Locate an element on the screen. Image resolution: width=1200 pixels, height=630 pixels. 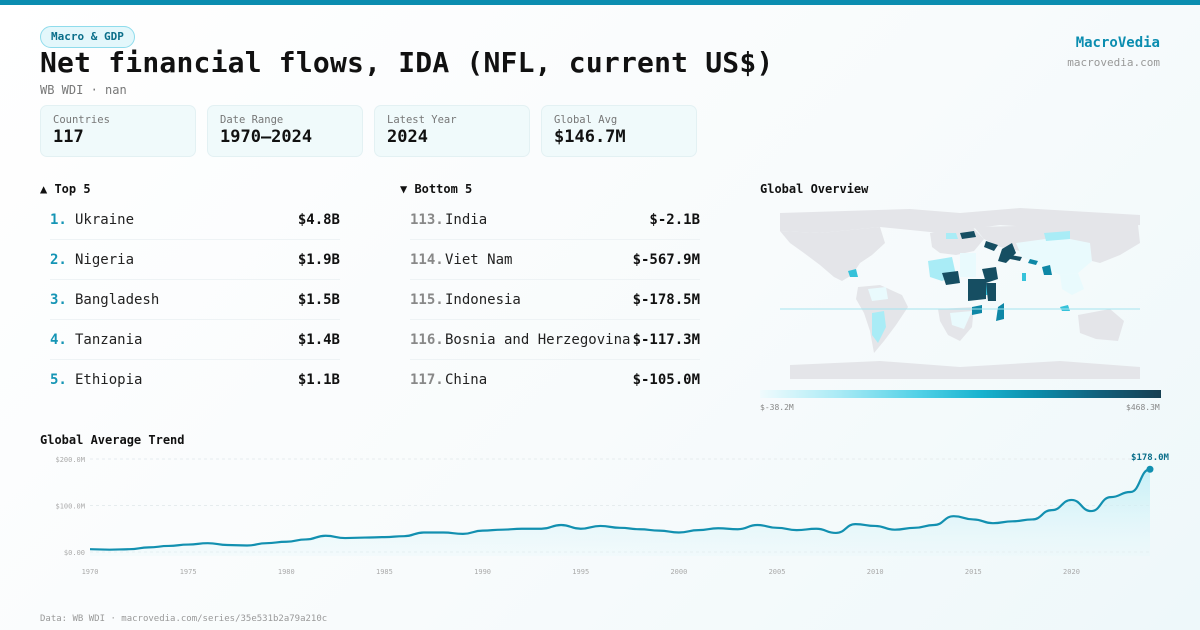
stat-value: 1970–2024 is located at coordinates (266, 137).